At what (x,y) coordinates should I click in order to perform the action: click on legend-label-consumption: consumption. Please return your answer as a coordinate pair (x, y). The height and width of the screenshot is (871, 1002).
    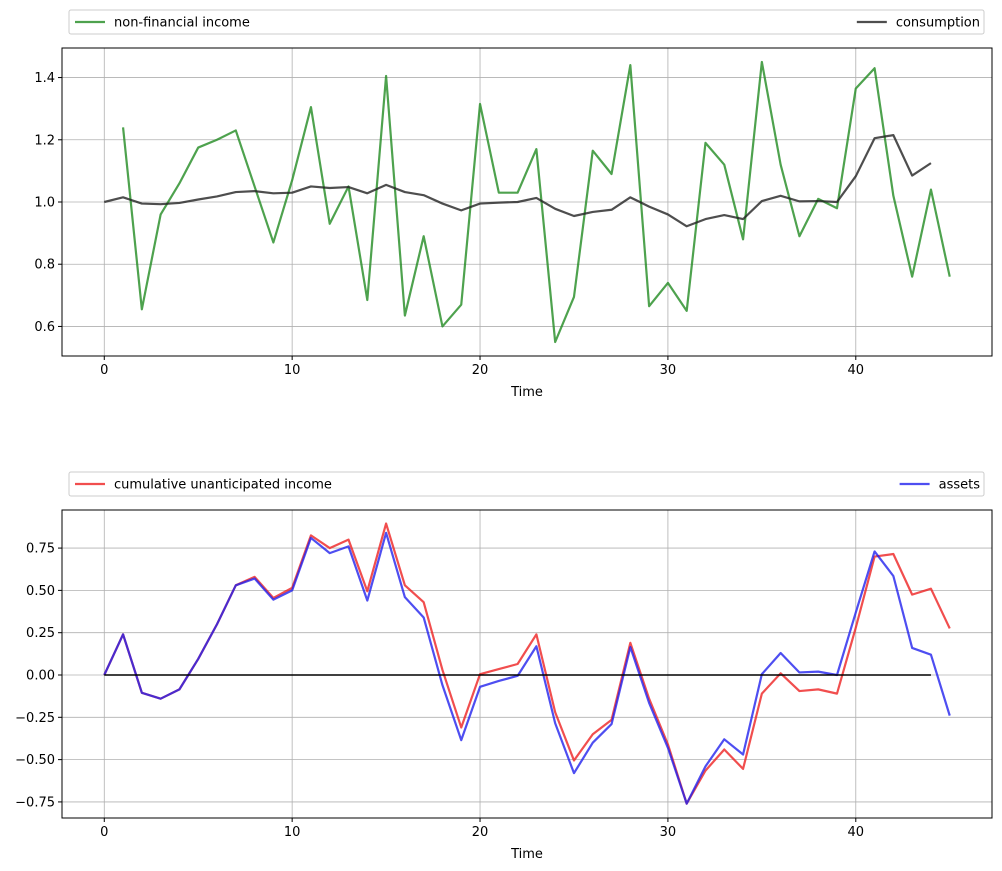
    Looking at the image, I should click on (938, 23).